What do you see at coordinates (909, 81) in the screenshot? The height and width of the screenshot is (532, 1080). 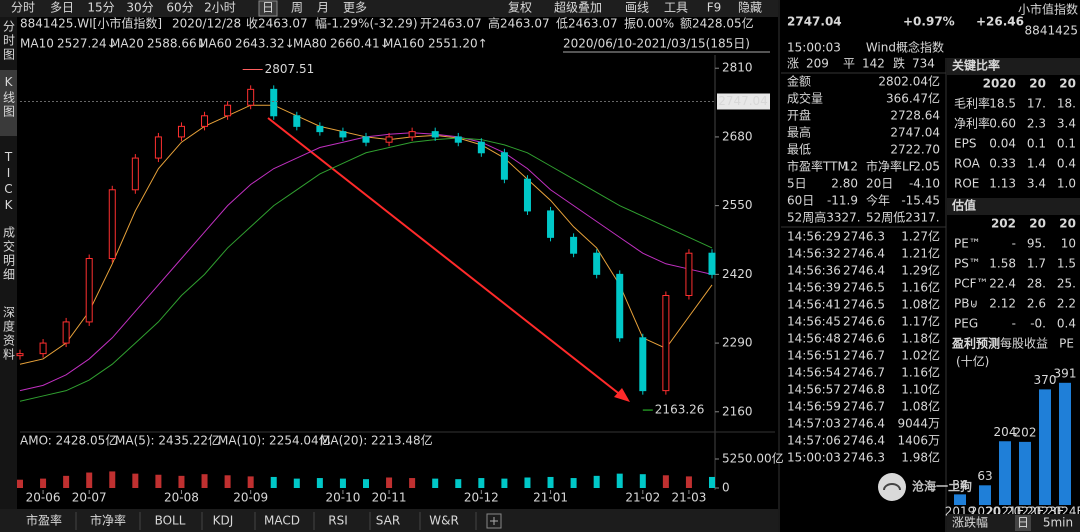 I see `row-value: 2802.04亿` at bounding box center [909, 81].